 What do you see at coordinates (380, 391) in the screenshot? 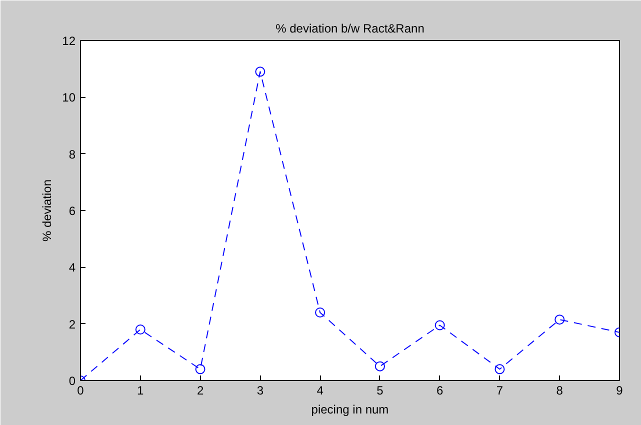
I see `x-tick-label: 5` at bounding box center [380, 391].